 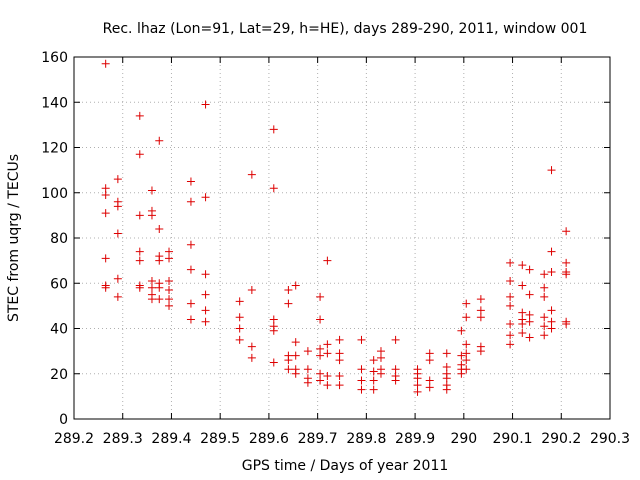 I want to click on y-tick-label: 80, so click(x=59, y=239).